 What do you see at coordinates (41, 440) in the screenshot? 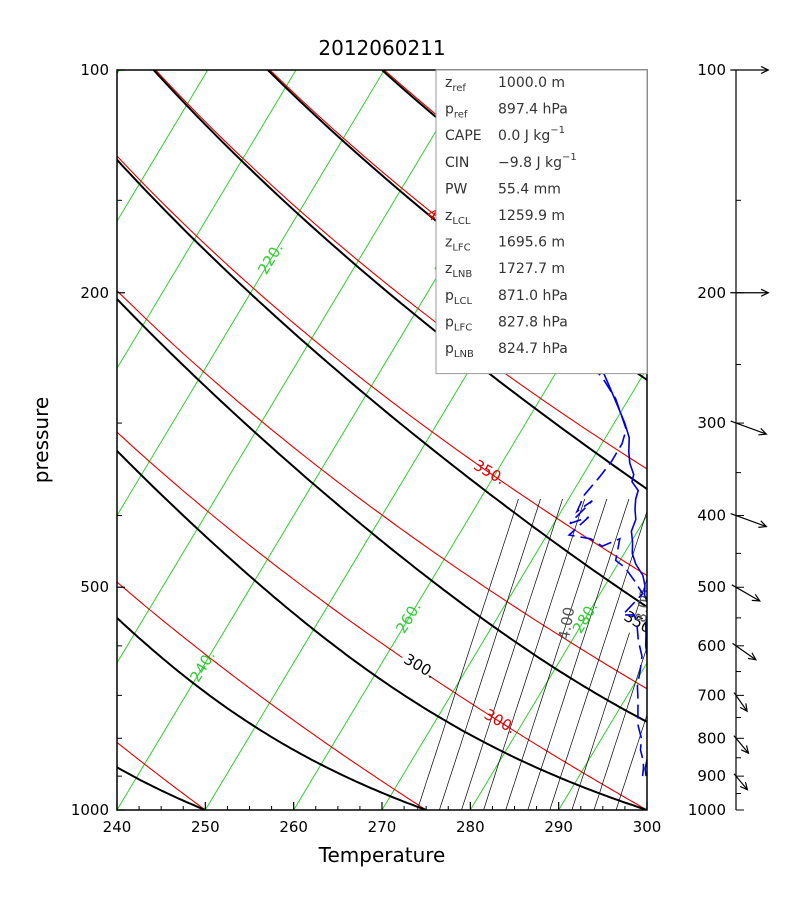
I see `y-axis-title: pressure` at bounding box center [41, 440].